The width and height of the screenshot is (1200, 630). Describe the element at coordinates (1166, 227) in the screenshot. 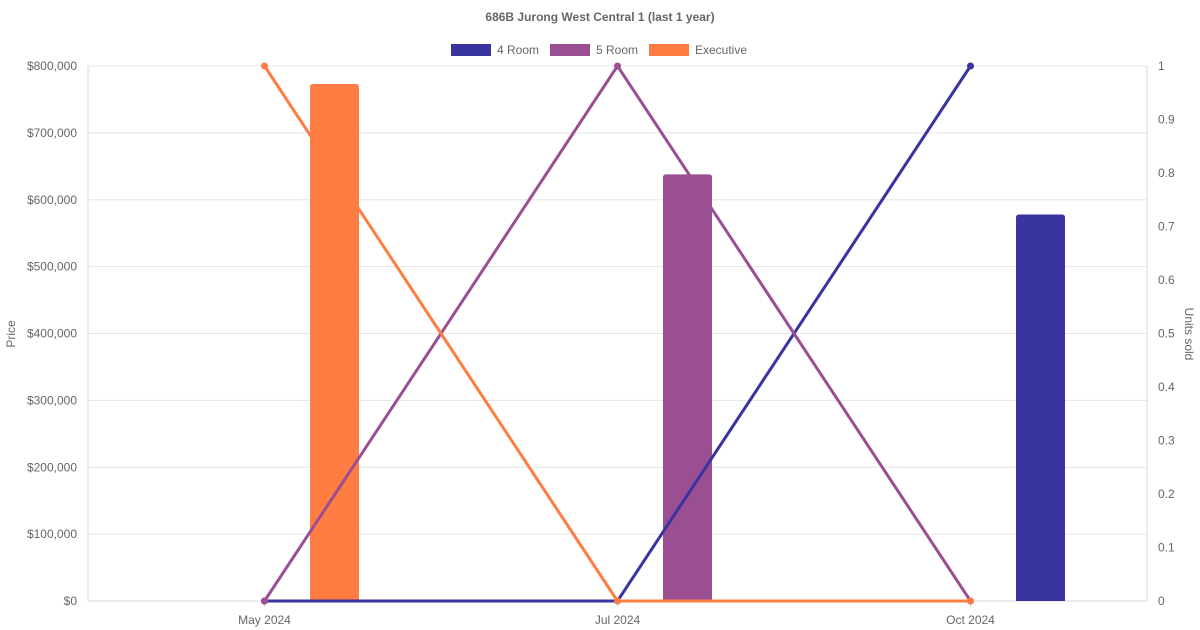

I see `y2-tick-label: 0.7` at that location.